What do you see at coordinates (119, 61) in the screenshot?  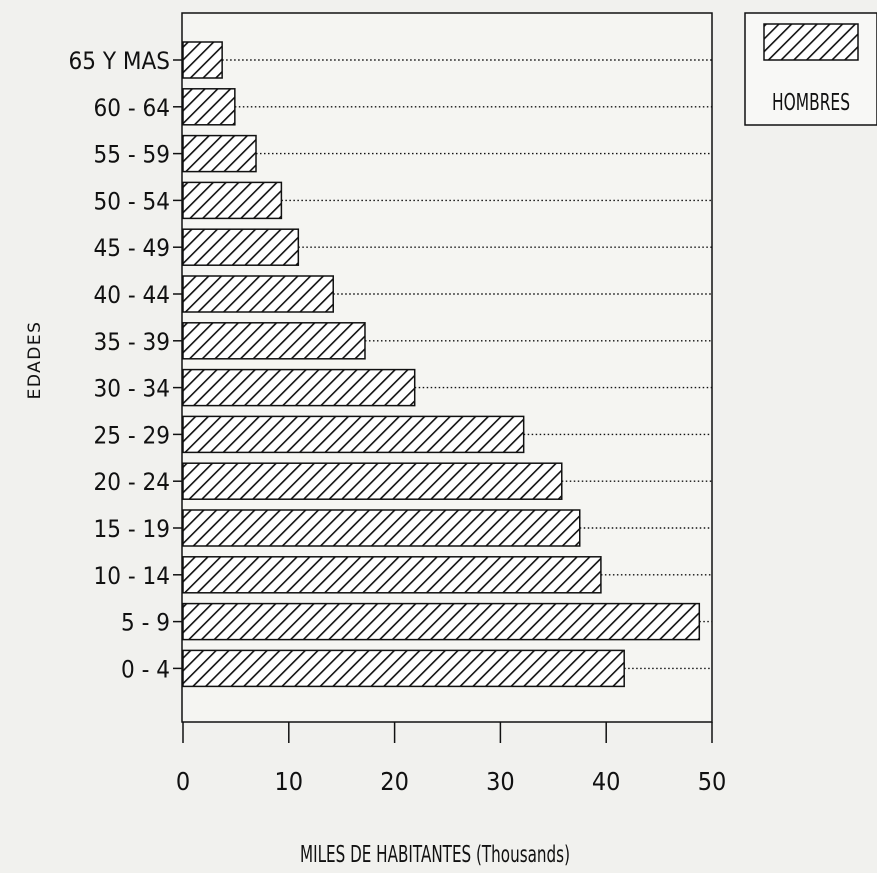 I see `category-label: 65 Y MAS` at bounding box center [119, 61].